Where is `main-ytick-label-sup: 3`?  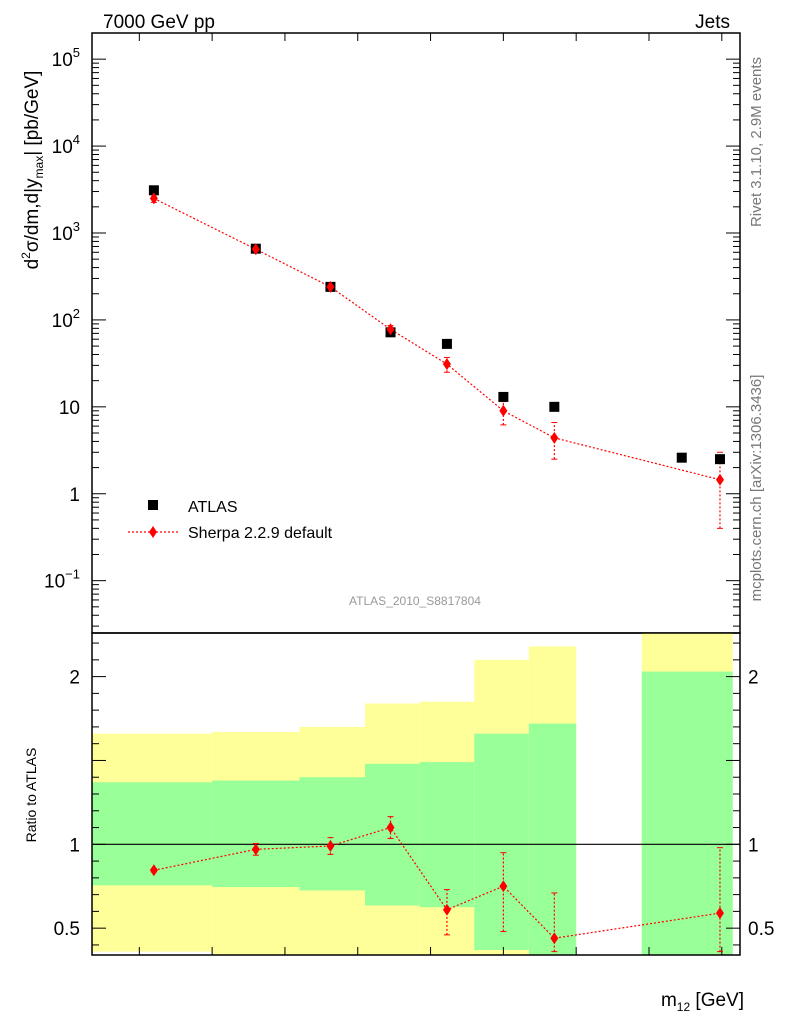 main-ytick-label-sup: 3 is located at coordinates (76, 226).